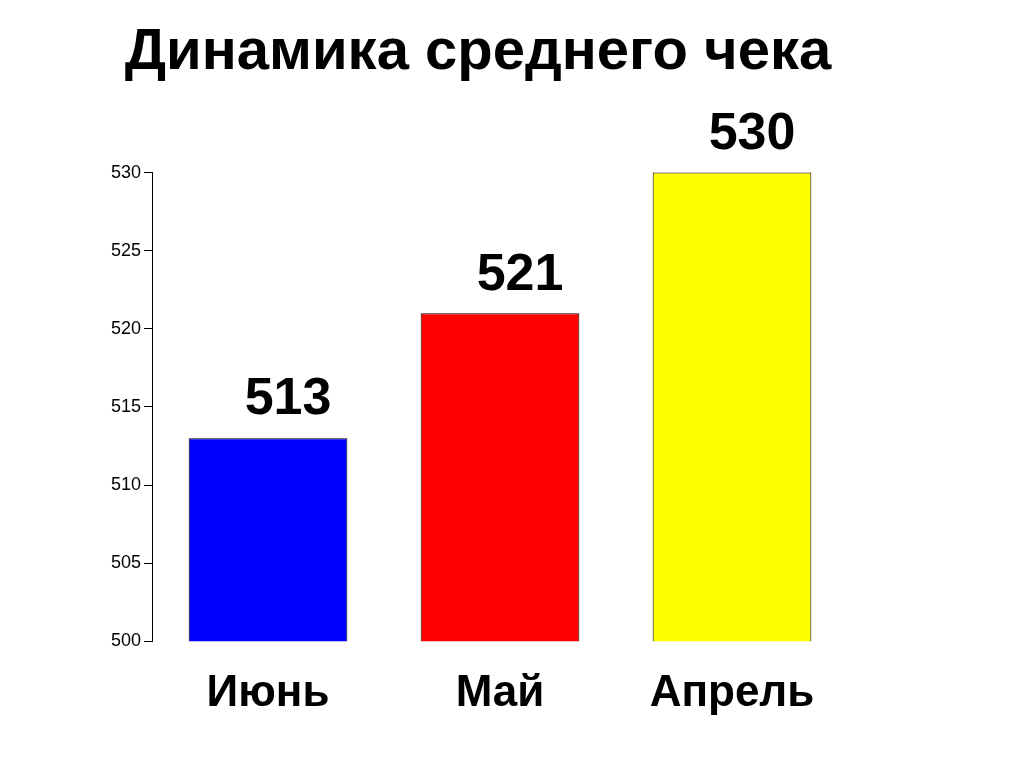 This screenshot has height=762, width=1024. I want to click on y-tick-label: 505, so click(126, 562).